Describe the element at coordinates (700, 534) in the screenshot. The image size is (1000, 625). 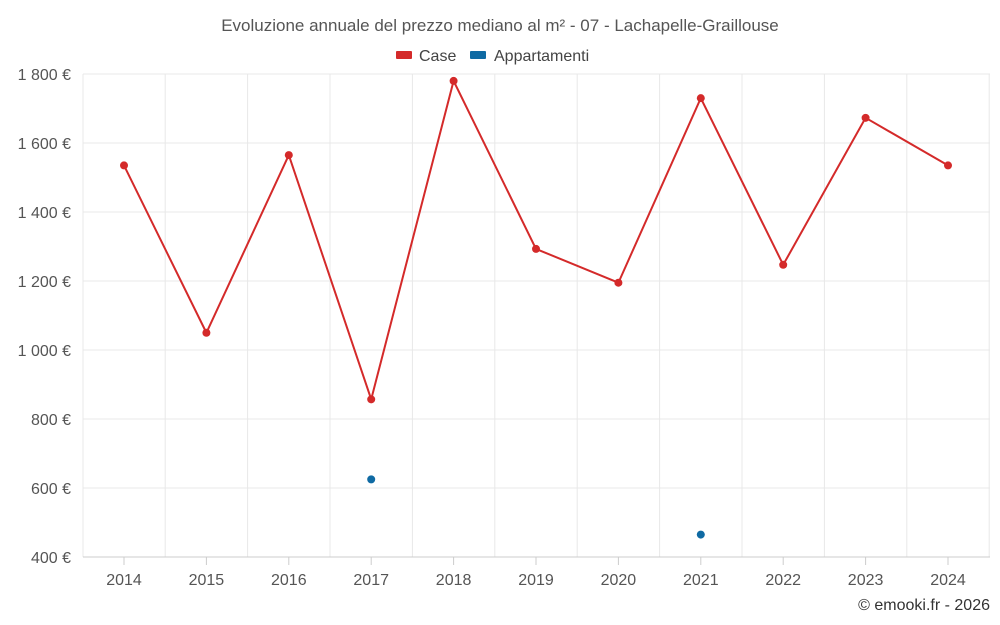
I see `data-point-appartamenti-2021` at that location.